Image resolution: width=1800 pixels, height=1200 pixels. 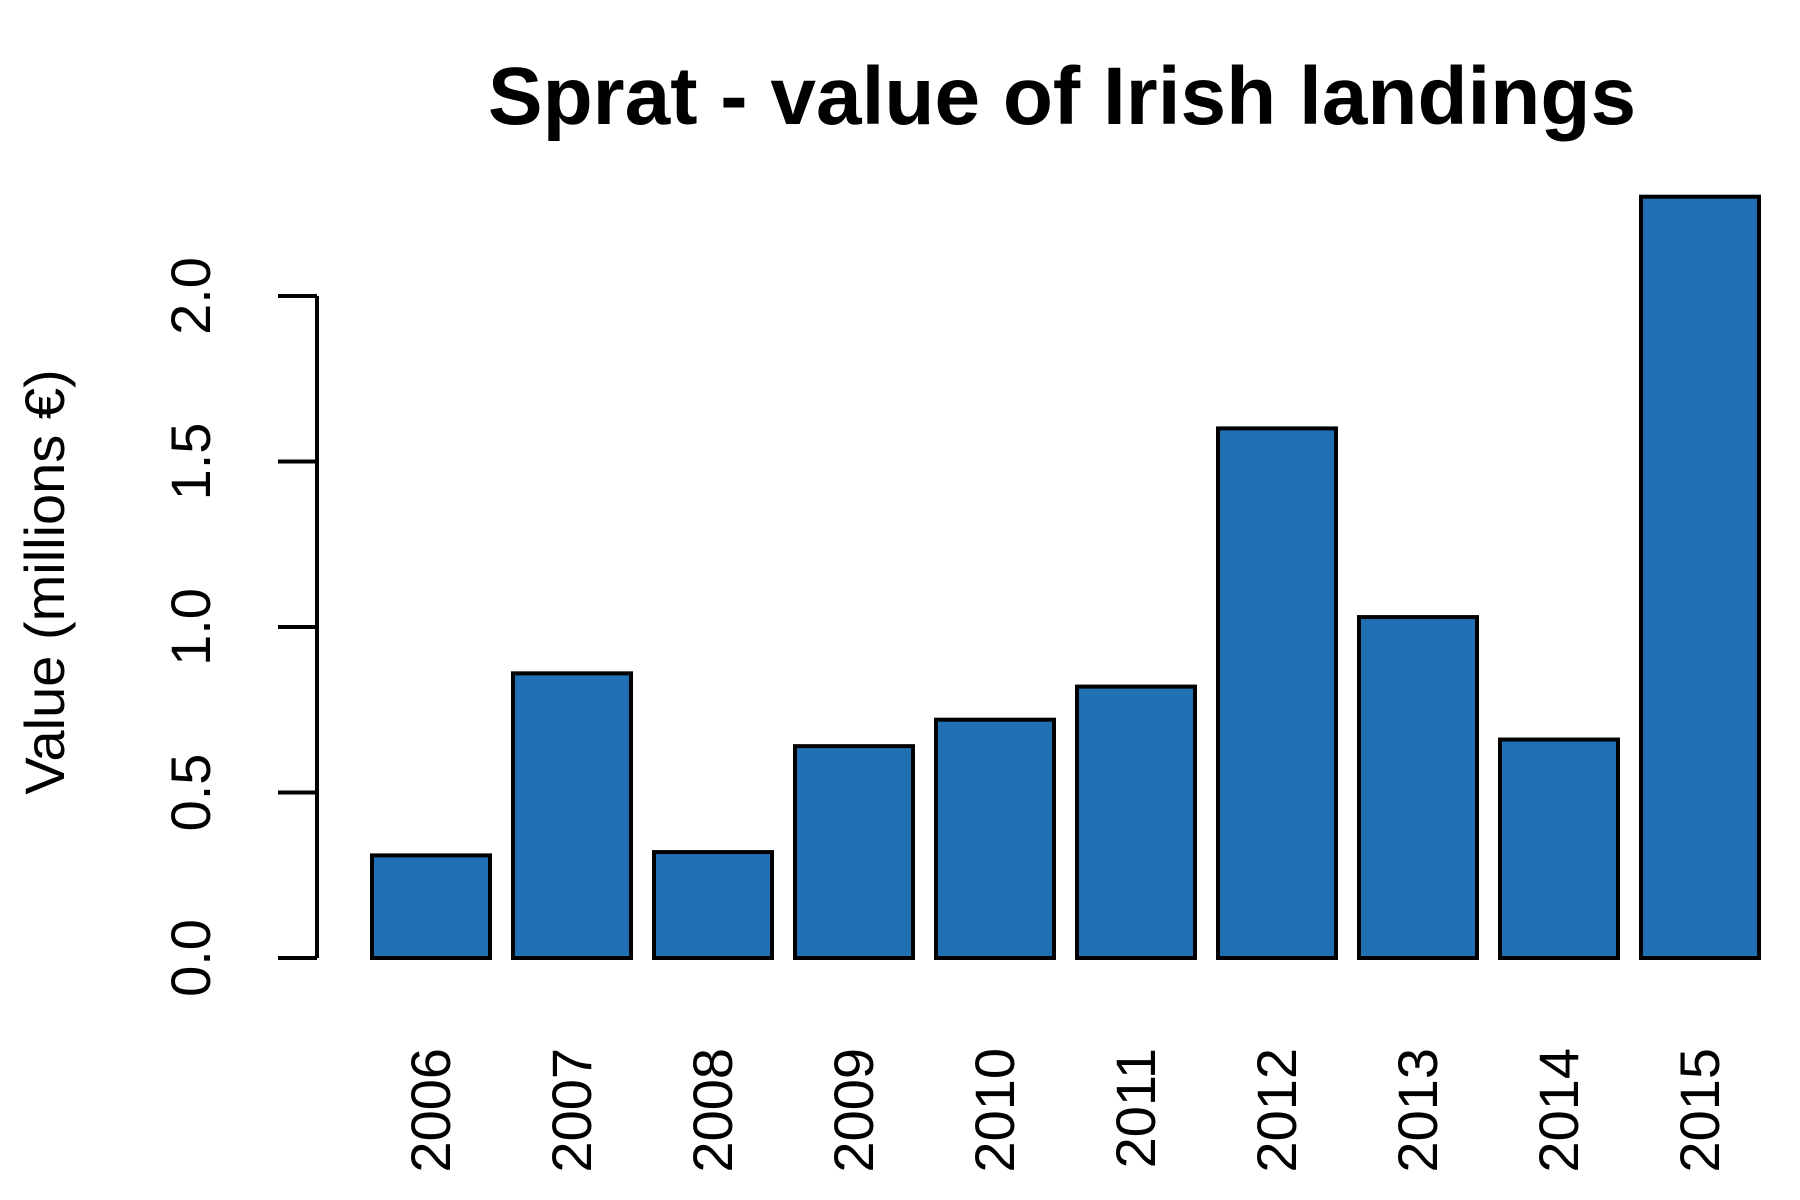 What do you see at coordinates (854, 852) in the screenshot?
I see `bar-2009` at bounding box center [854, 852].